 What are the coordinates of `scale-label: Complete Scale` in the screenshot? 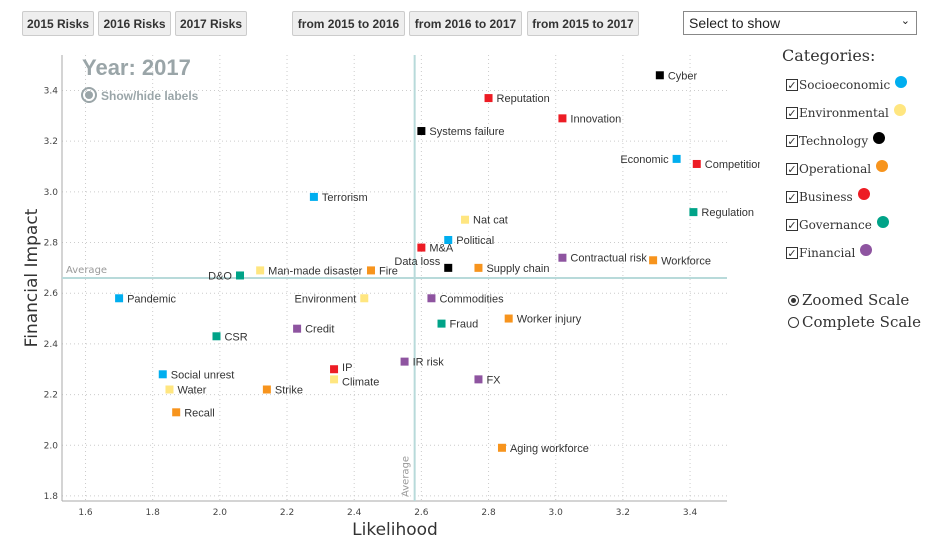 It's located at (861, 322).